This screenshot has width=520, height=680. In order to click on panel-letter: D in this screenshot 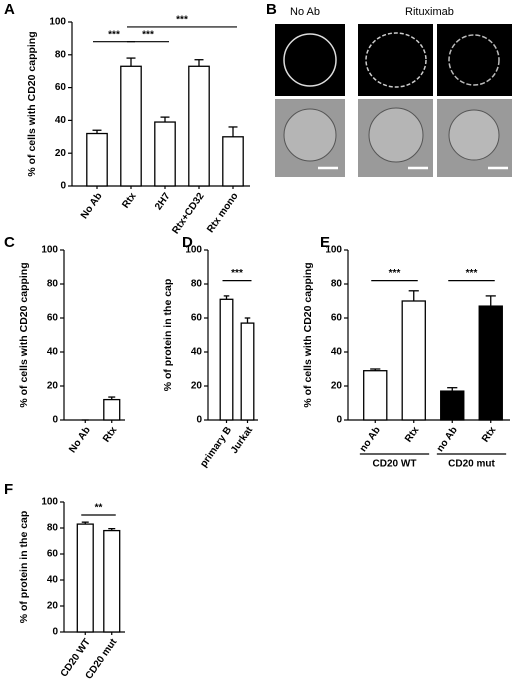, I will do `click(187, 242)`.